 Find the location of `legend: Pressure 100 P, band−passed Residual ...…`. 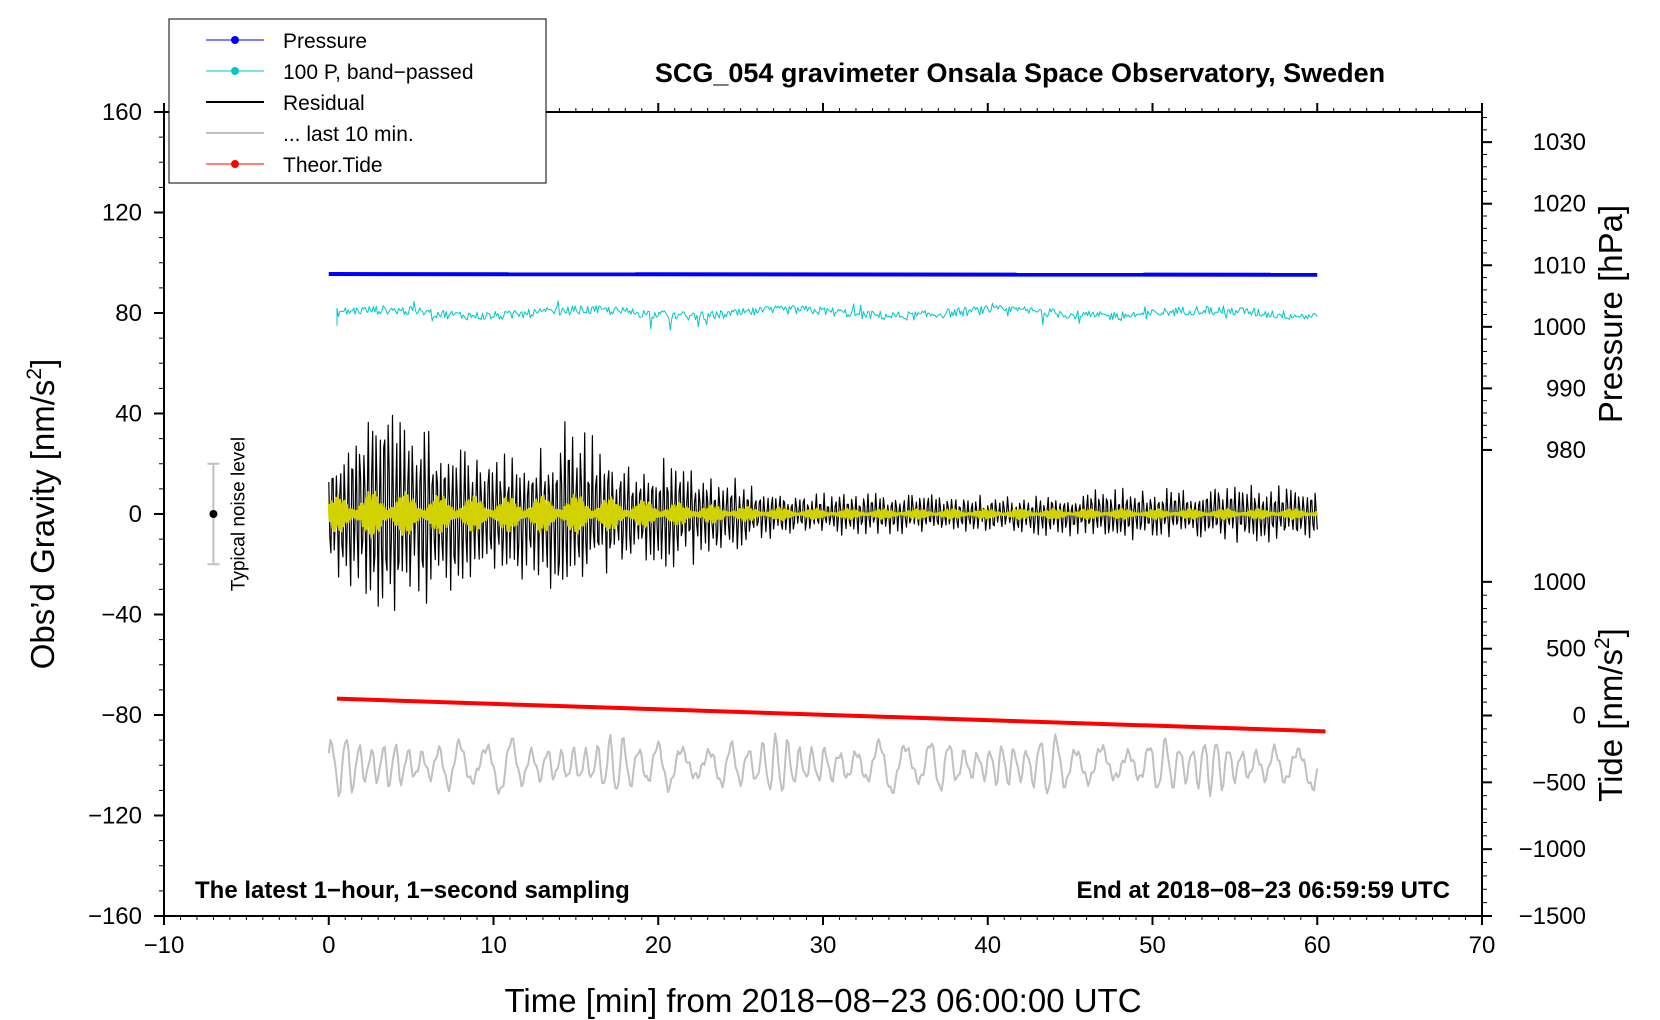

legend: Pressure 100 P, band−passed Residual ...… is located at coordinates (357, 101).